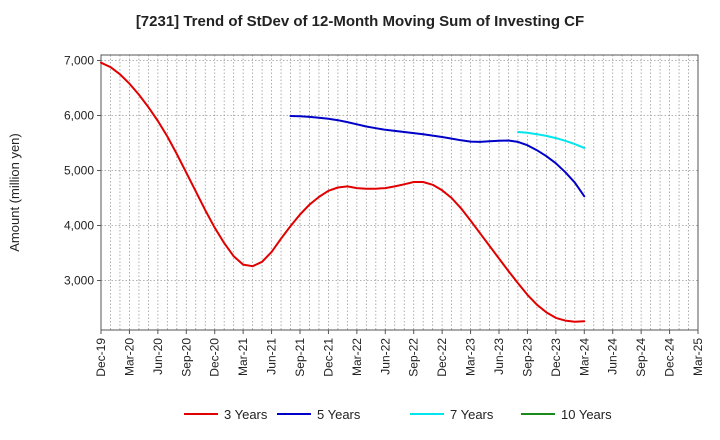 This screenshot has width=720, height=440. I want to click on legend-item-10-years: 10 Years, so click(566, 414).